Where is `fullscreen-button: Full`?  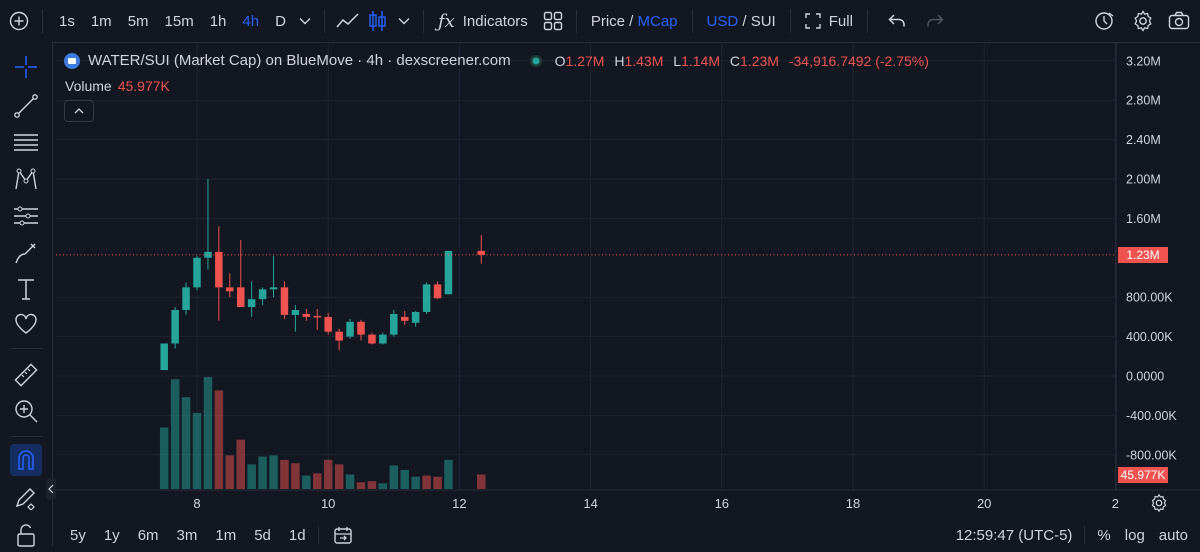
fullscreen-button: Full is located at coordinates (829, 21).